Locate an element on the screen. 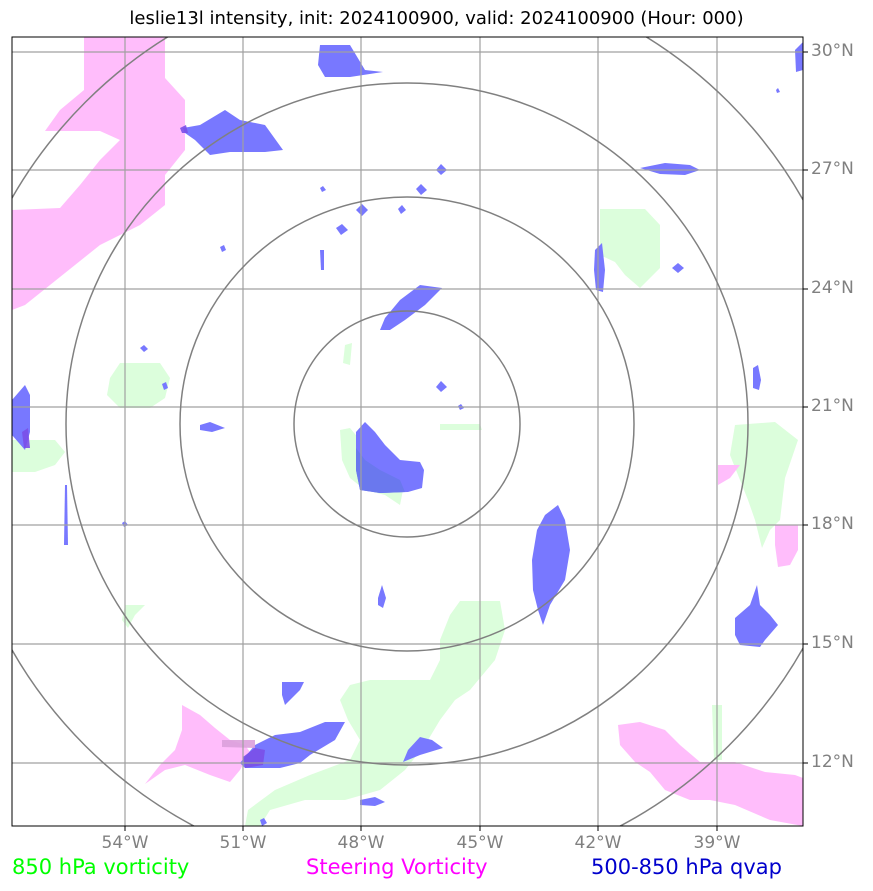 Image resolution: width=873 pixels, height=891 pixels. lat-label-21n: 21°N is located at coordinates (832, 406).